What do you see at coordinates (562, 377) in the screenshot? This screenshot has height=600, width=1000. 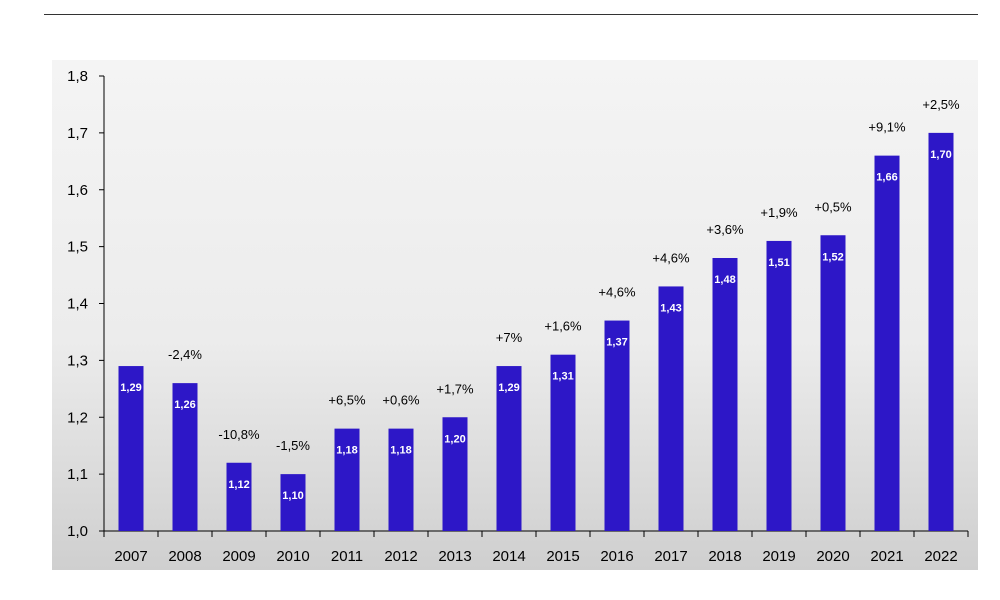 I see `value-label-2015: 1,31` at bounding box center [562, 377].